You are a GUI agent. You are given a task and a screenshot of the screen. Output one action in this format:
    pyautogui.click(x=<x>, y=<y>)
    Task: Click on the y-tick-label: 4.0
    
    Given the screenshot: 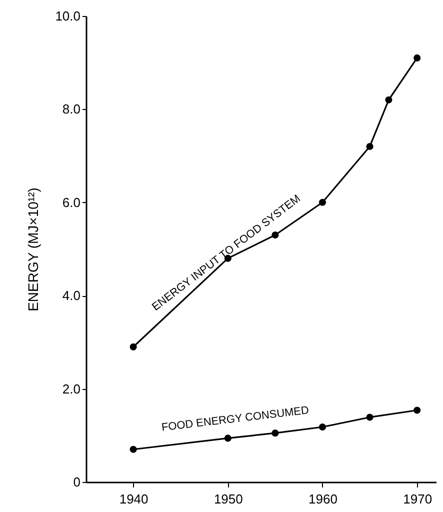 What is the action you would take?
    pyautogui.click(x=71, y=296)
    